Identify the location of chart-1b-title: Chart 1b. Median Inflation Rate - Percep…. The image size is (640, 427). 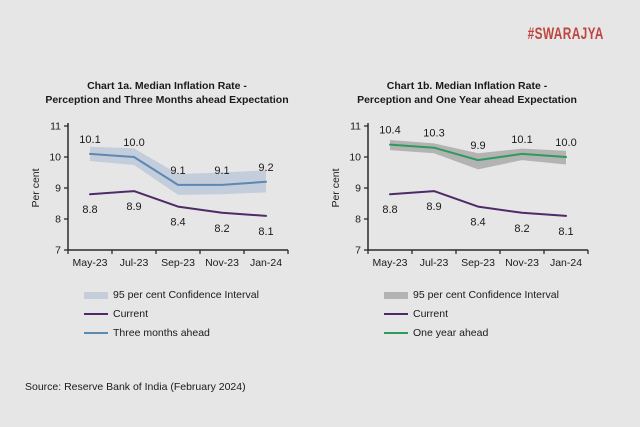
(467, 94).